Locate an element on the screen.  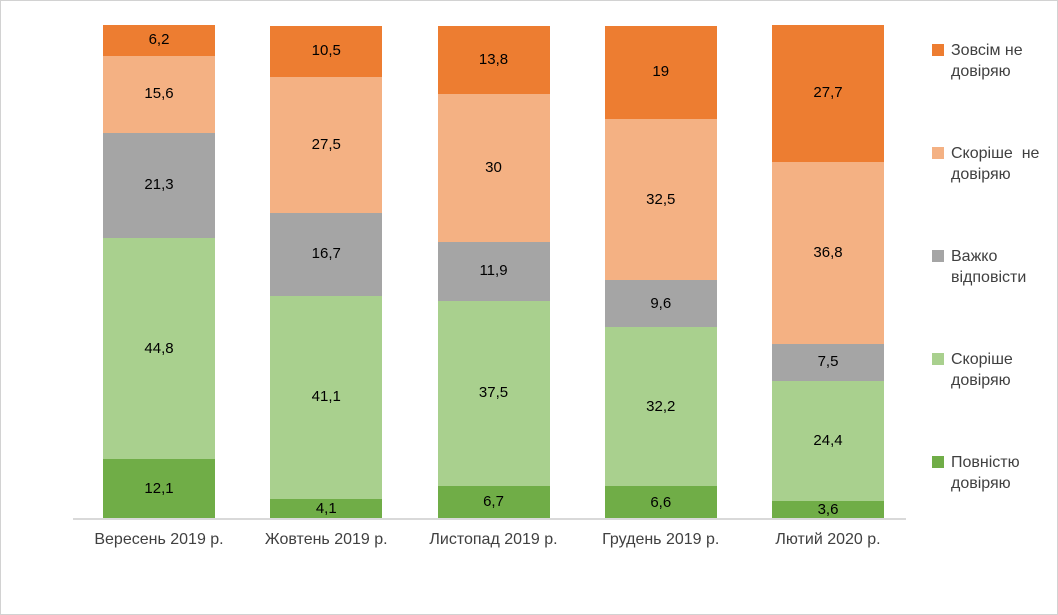
bar-segment: 24,4 is located at coordinates (828, 441).